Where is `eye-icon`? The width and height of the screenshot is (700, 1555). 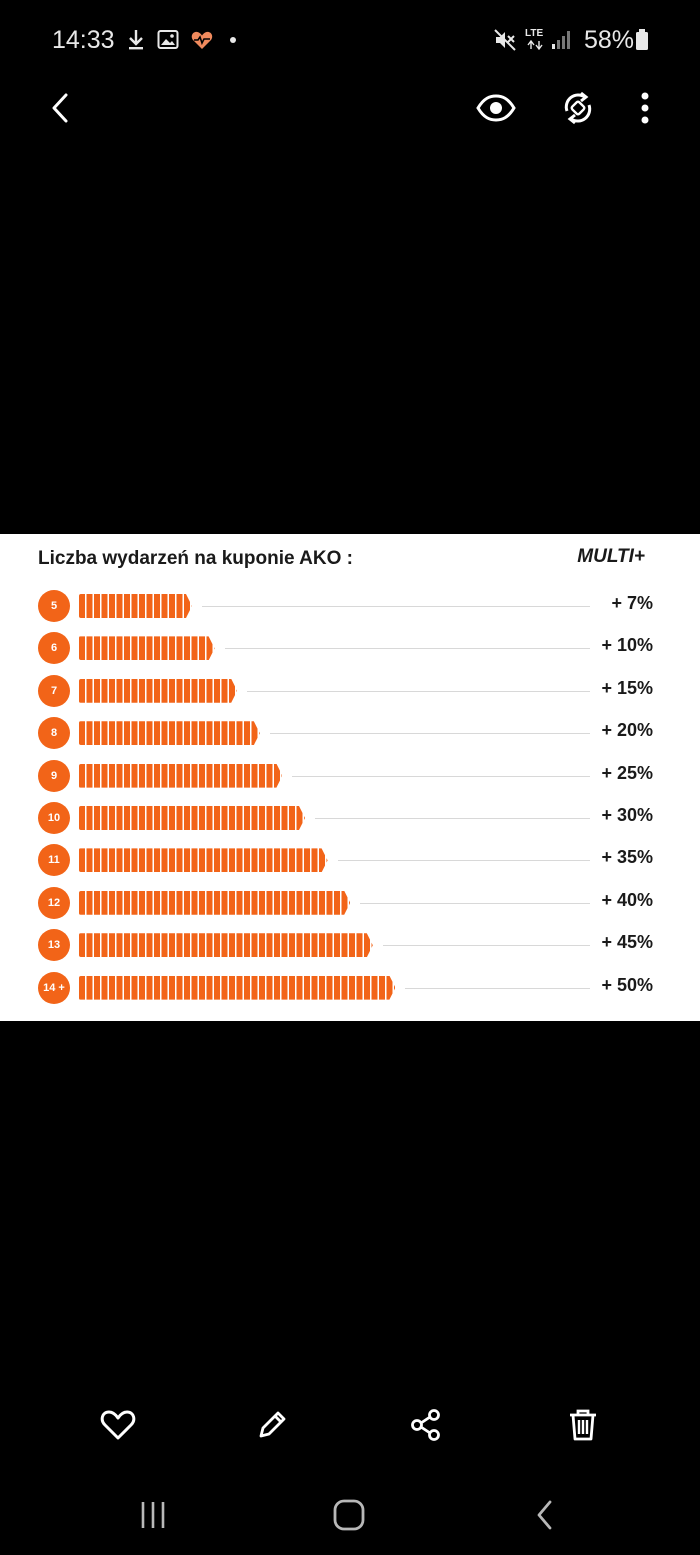 eye-icon is located at coordinates (496, 108).